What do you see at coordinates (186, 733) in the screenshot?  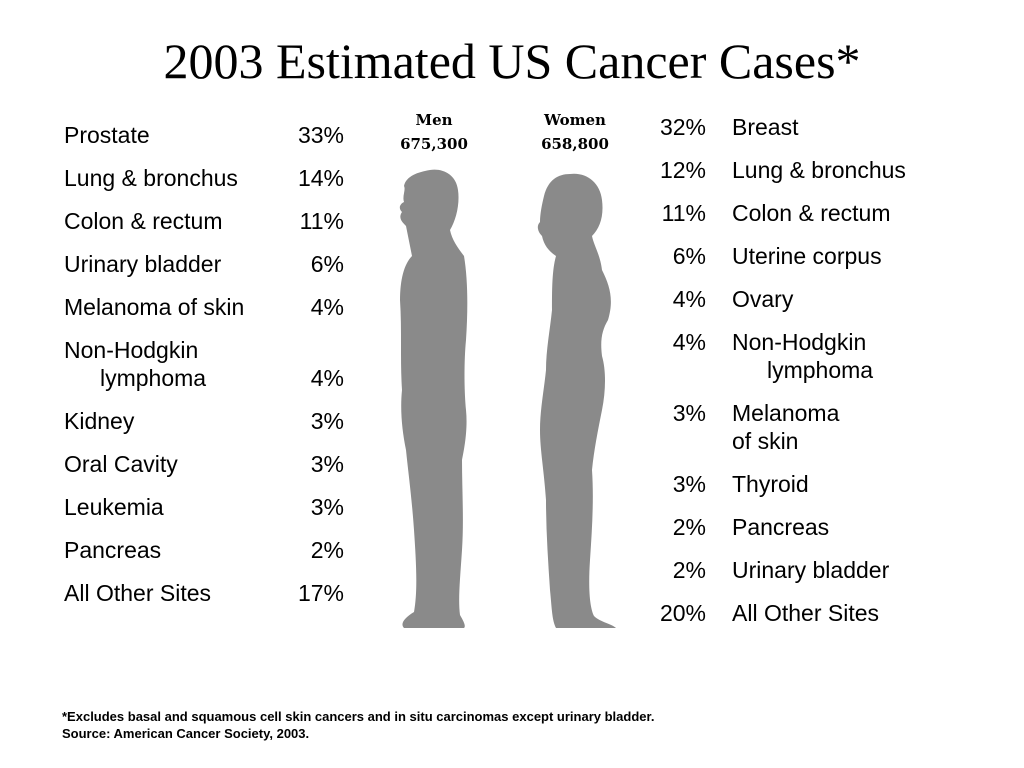 I see `footnote-source: Source: American Cancer Society, 2003.` at bounding box center [186, 733].